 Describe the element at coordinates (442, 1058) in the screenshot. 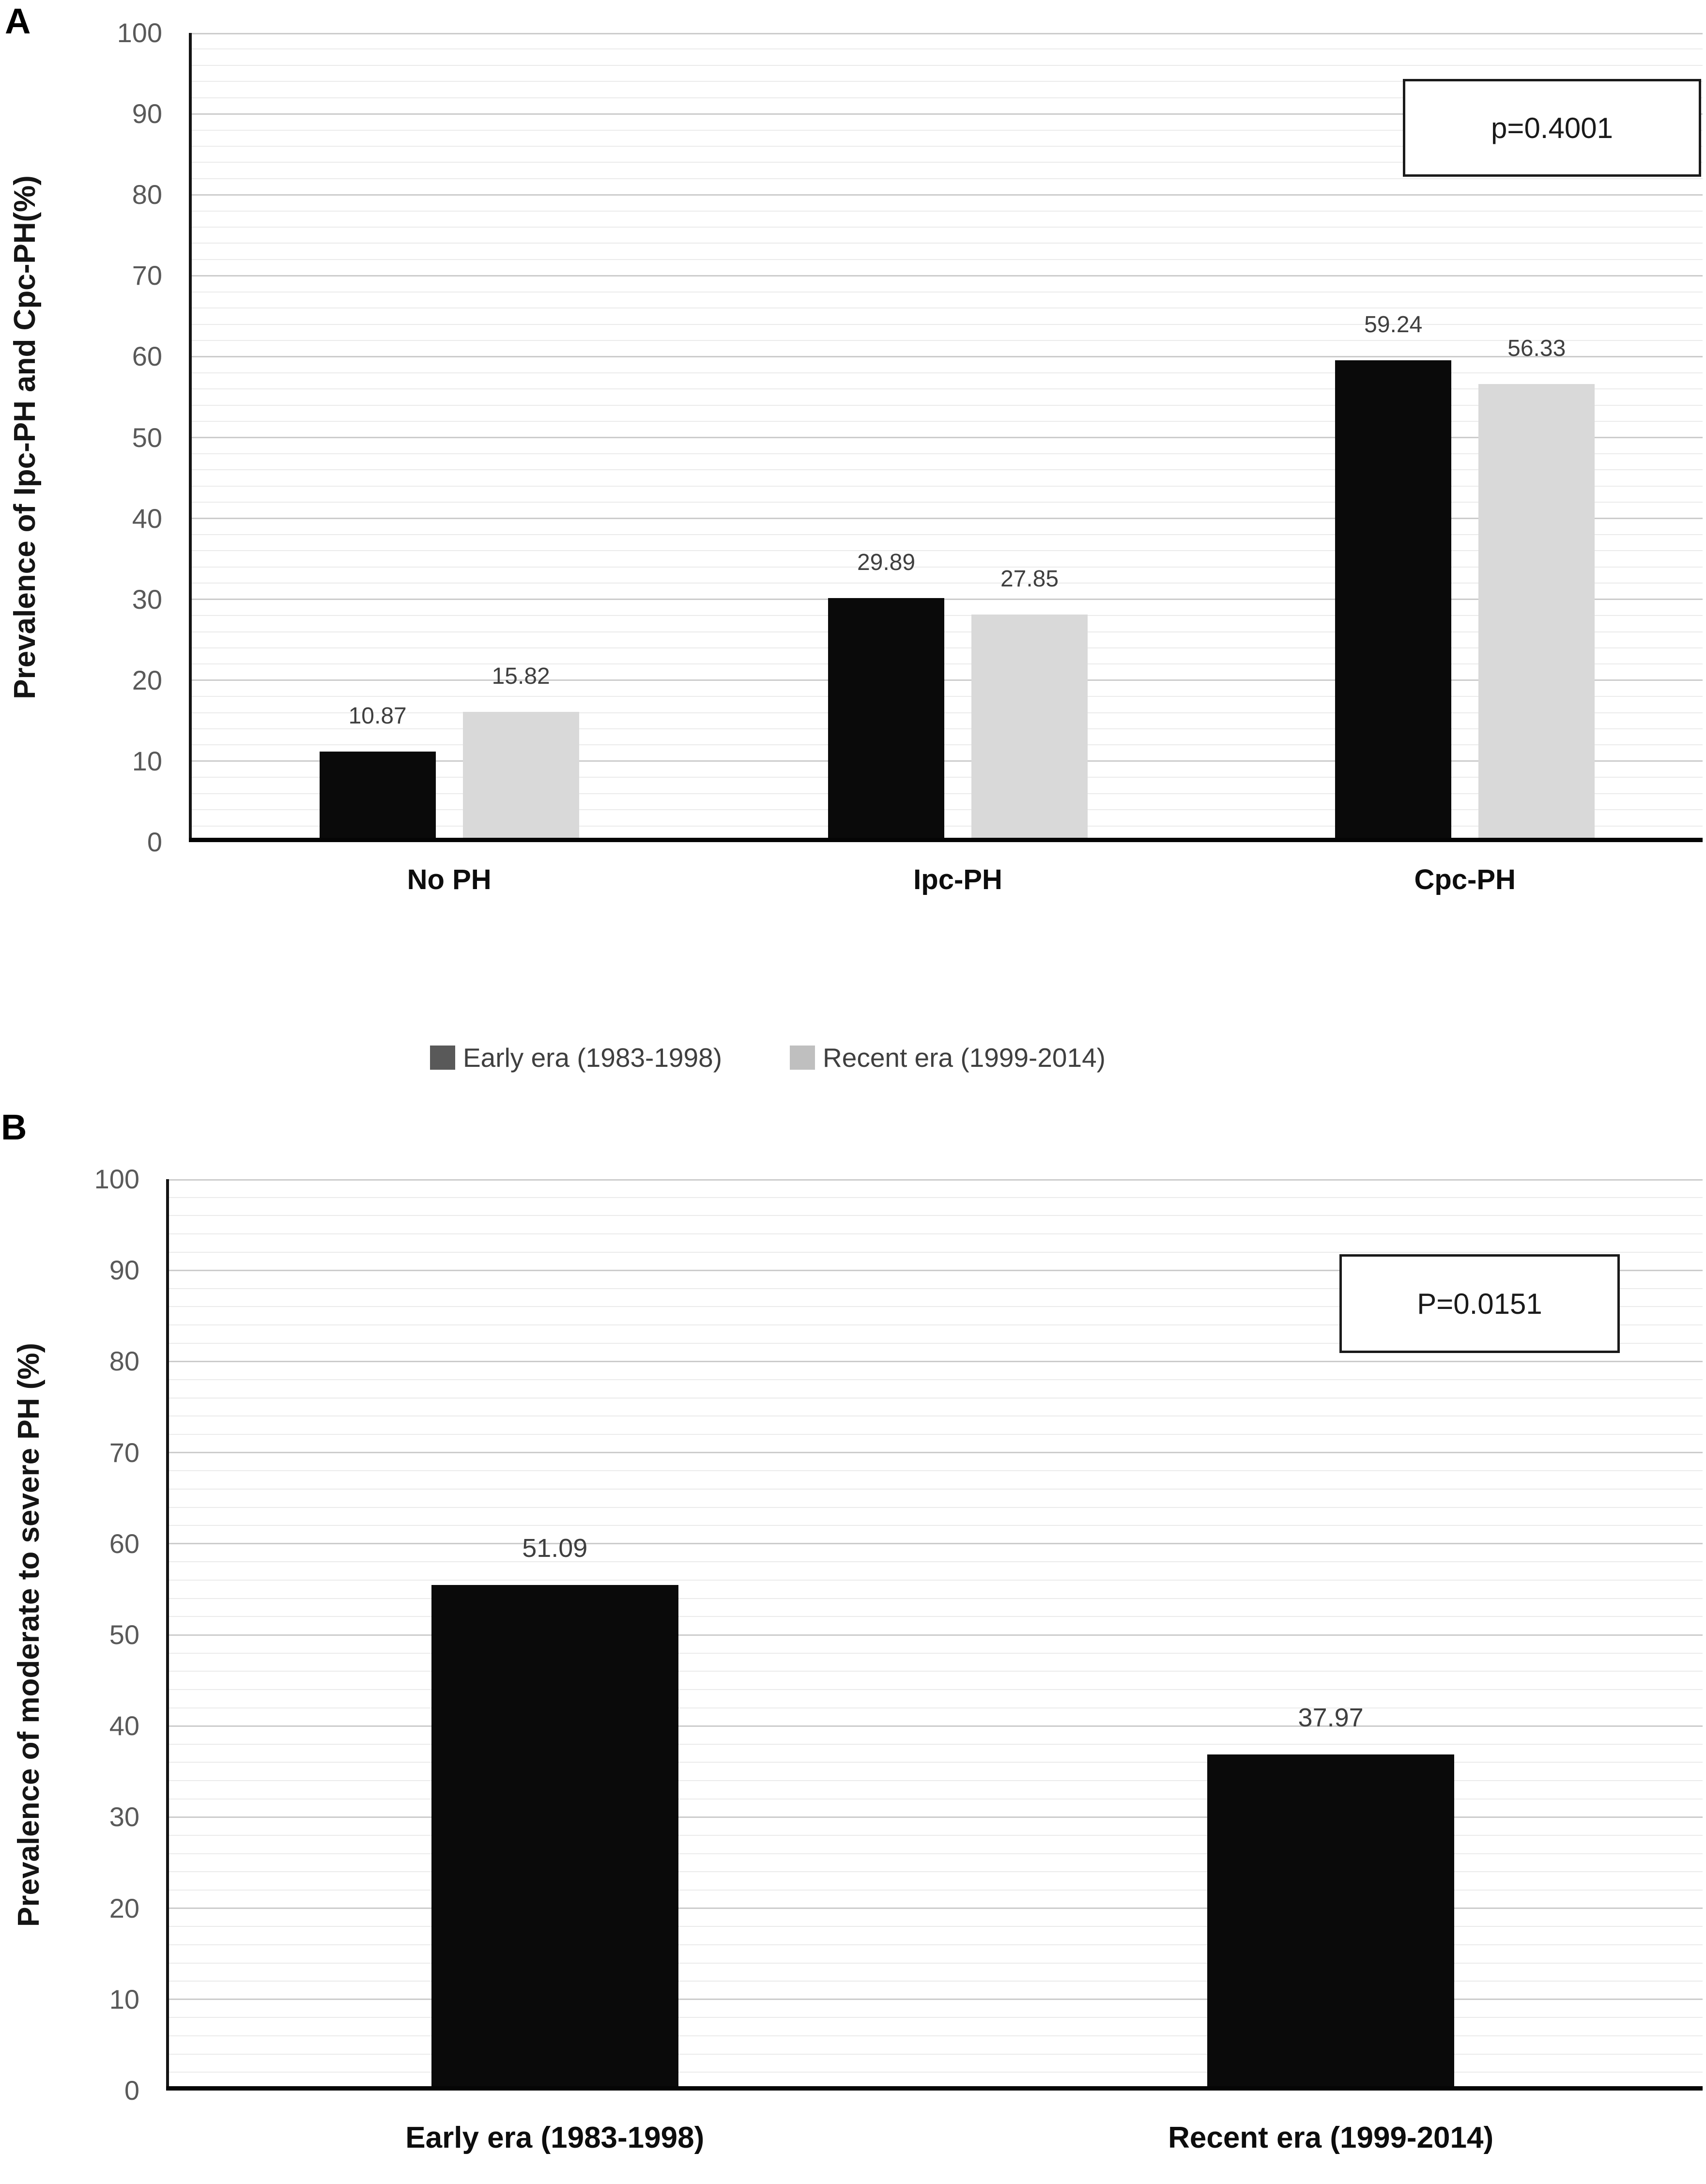

I see `legend-swatch-early-era` at that location.